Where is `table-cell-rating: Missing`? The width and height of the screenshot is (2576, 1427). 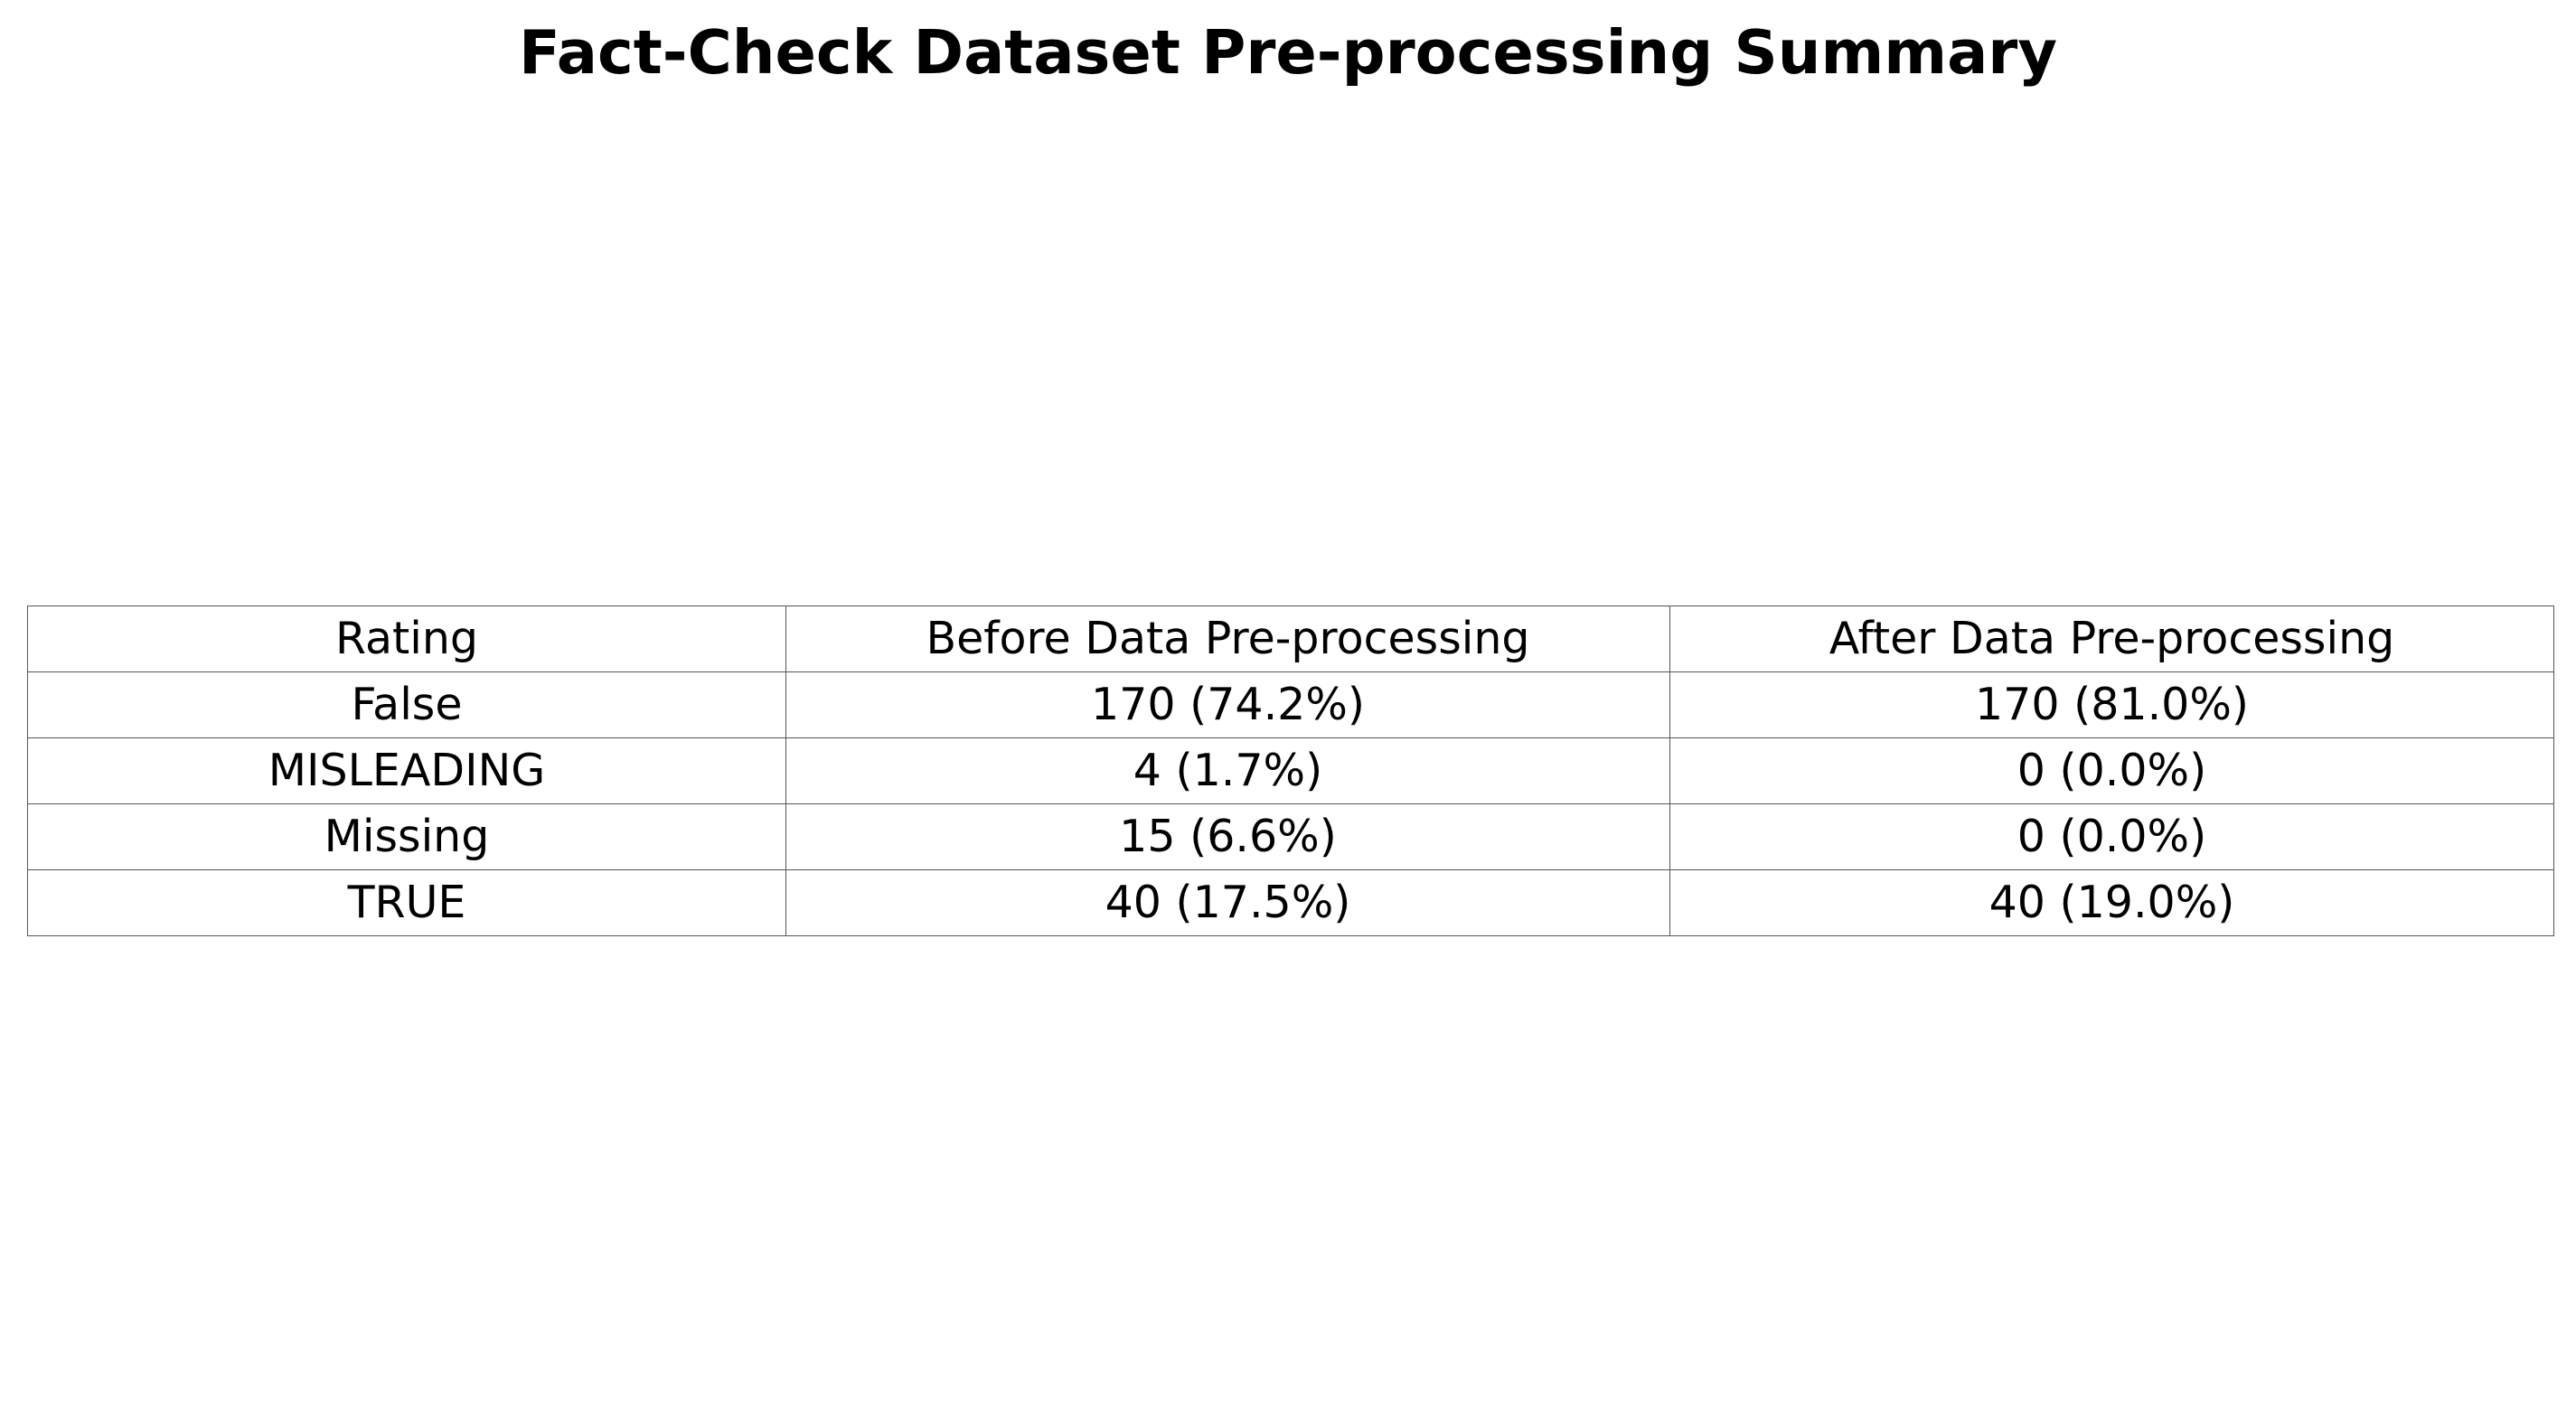
table-cell-rating: Missing is located at coordinates (407, 837).